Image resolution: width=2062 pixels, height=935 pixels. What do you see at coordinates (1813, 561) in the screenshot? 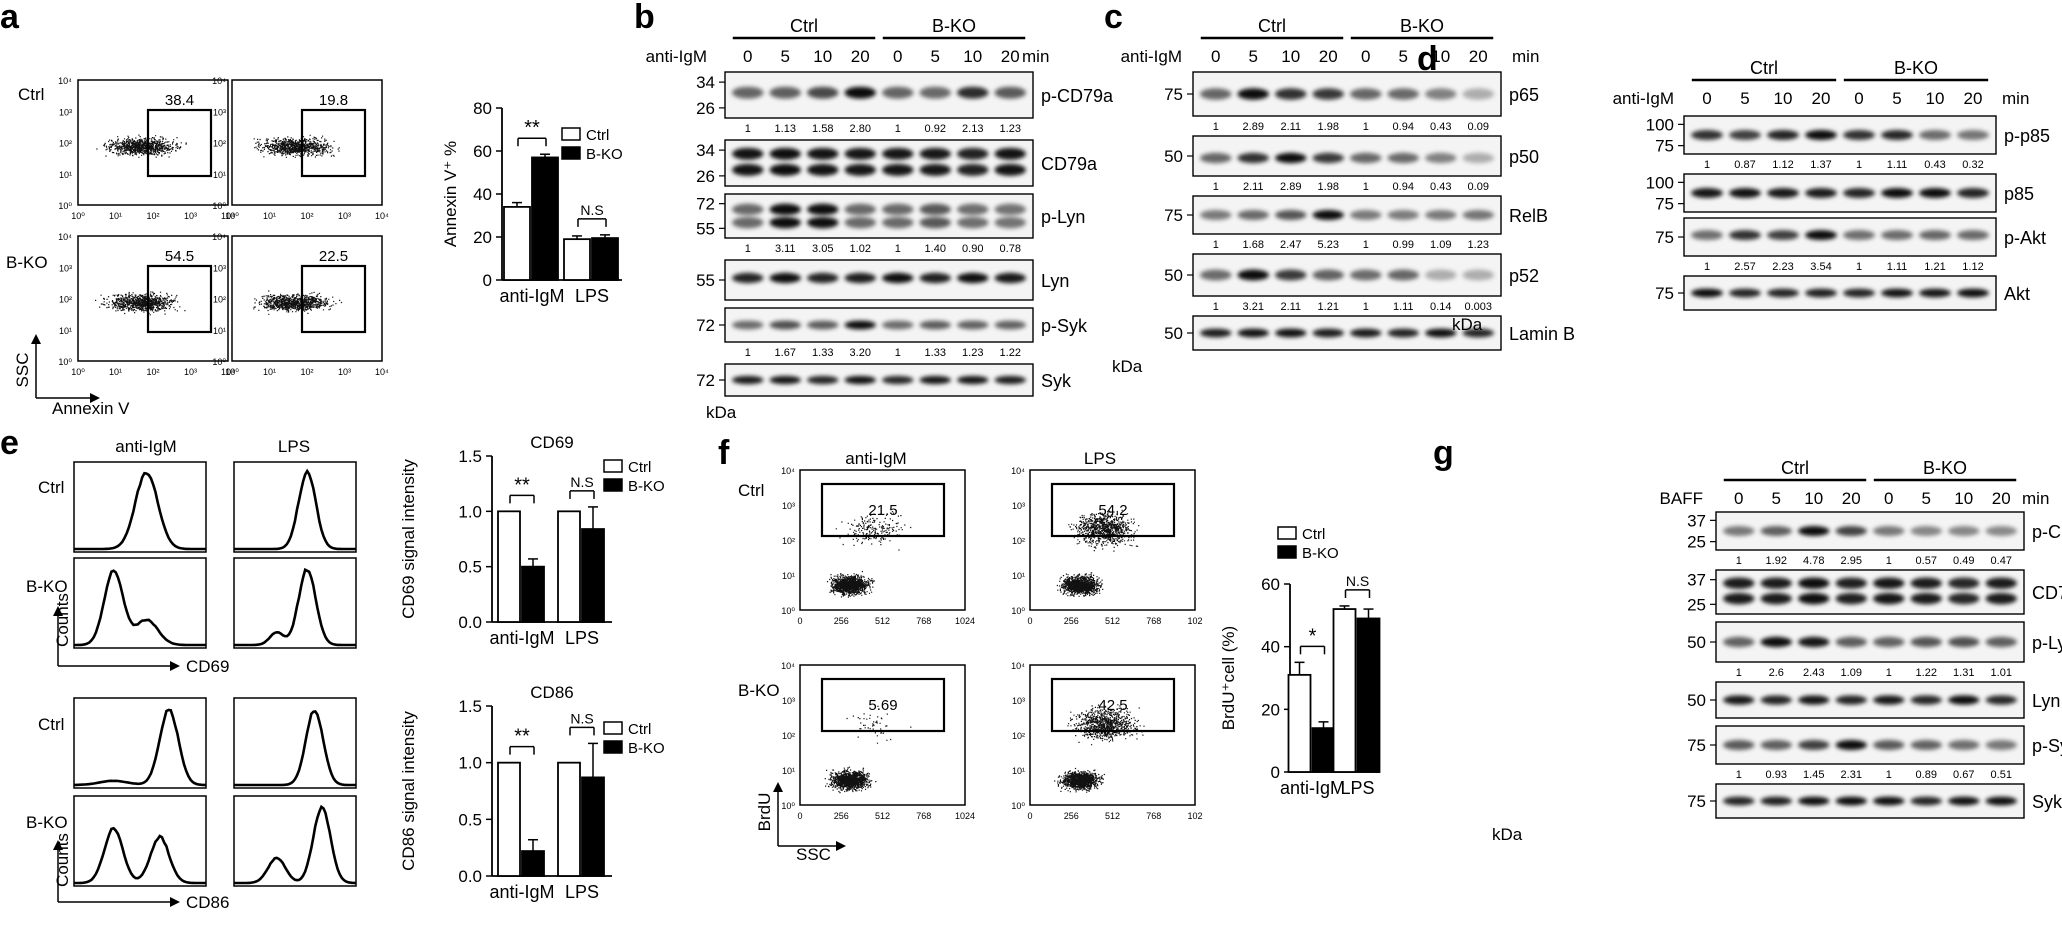
I see `band-quantification: 4.78` at bounding box center [1813, 561].